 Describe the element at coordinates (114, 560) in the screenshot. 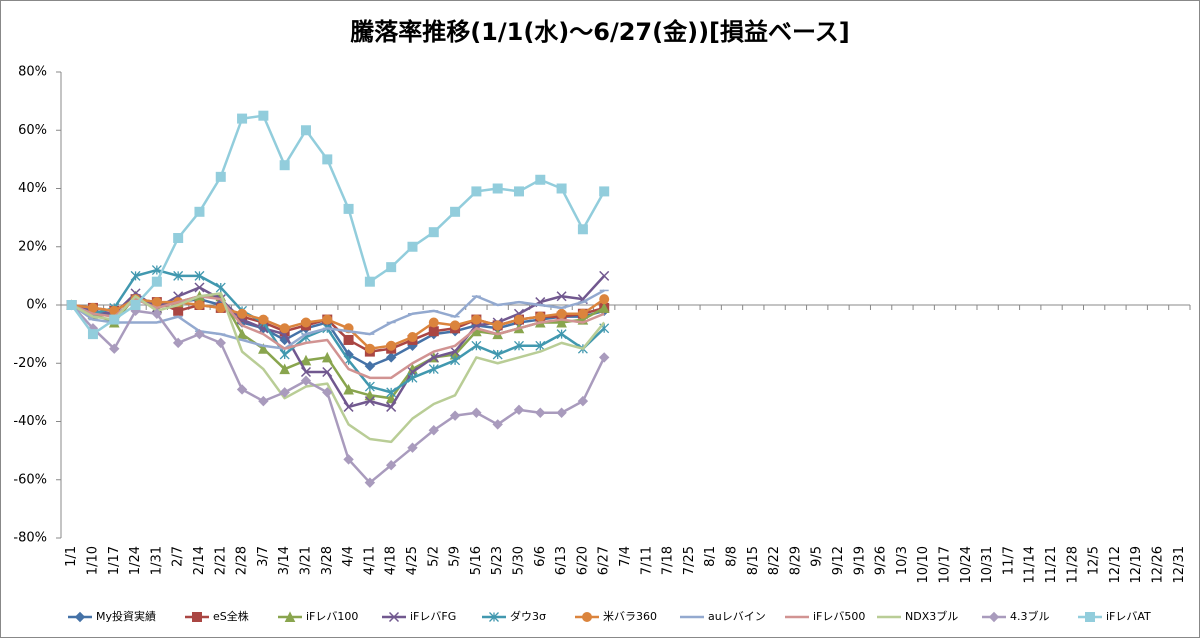

I see `x-tick-label: 1/17` at that location.